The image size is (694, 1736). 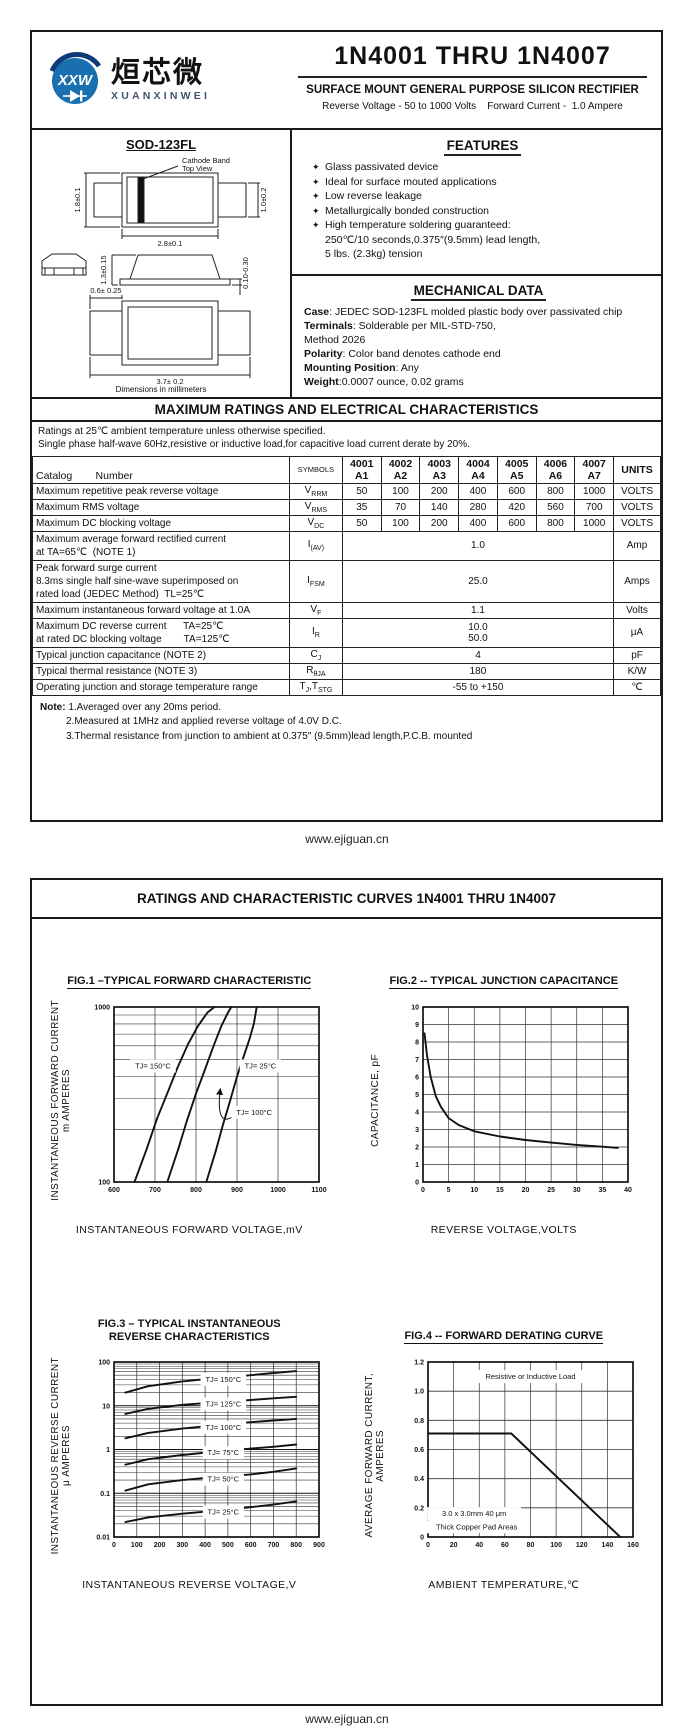 What do you see at coordinates (315, 687) in the screenshot?
I see `symbol-cell: TJ,TSTG` at bounding box center [315, 687].